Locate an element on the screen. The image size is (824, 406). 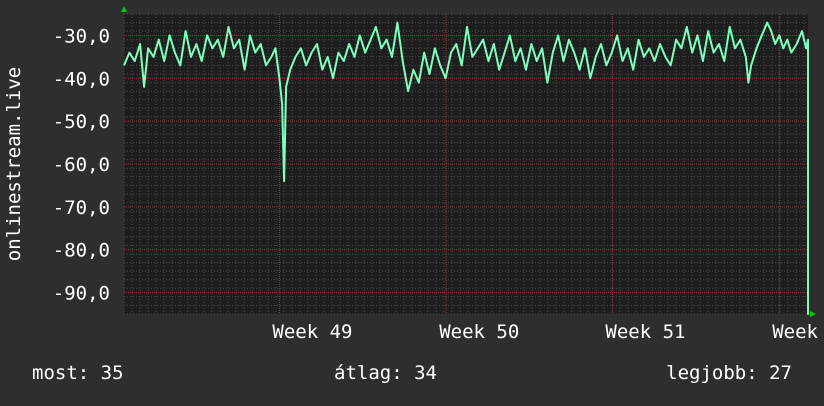
y-tick-labels: -30,0 -40,0 -50,0 -60,0 -70,0 -80,0 -90,0 is located at coordinates (81, 164).